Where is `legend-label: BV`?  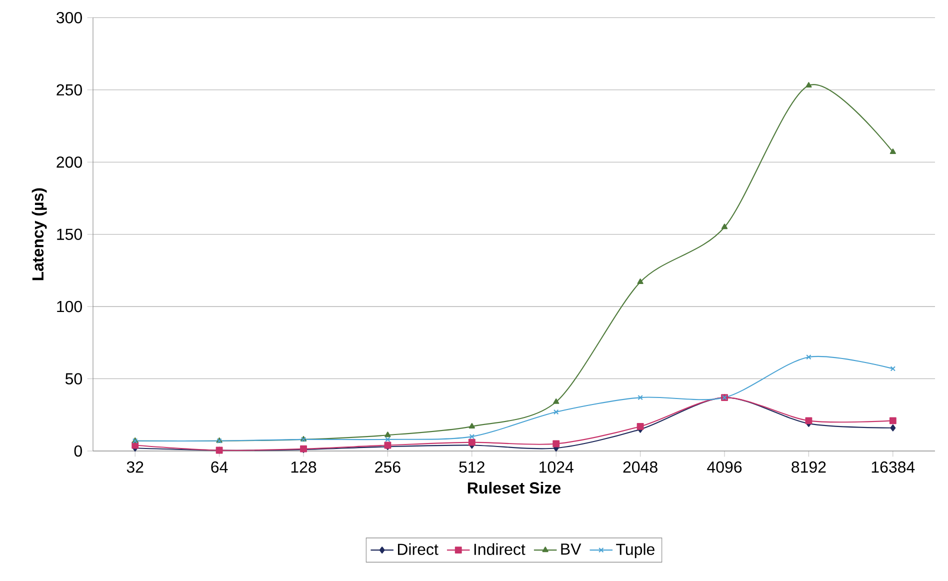 legend-label: BV is located at coordinates (571, 549).